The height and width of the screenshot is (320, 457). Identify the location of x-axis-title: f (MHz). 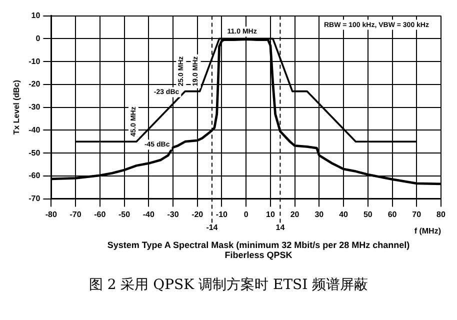
(428, 231).